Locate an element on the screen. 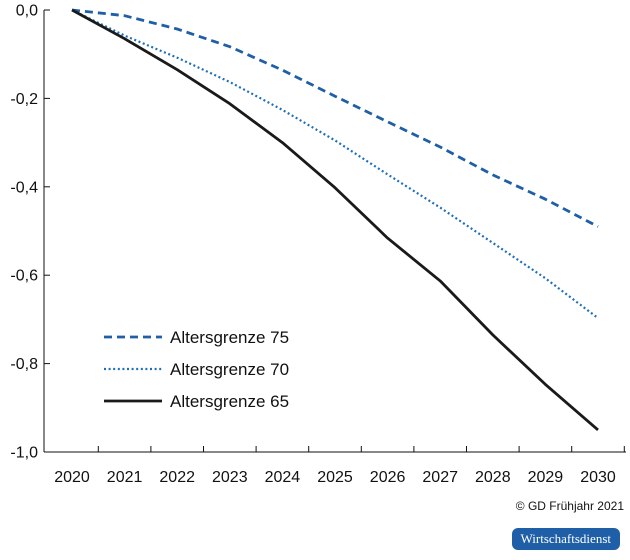  y-tick-label: -0,6 is located at coordinates (24, 276).